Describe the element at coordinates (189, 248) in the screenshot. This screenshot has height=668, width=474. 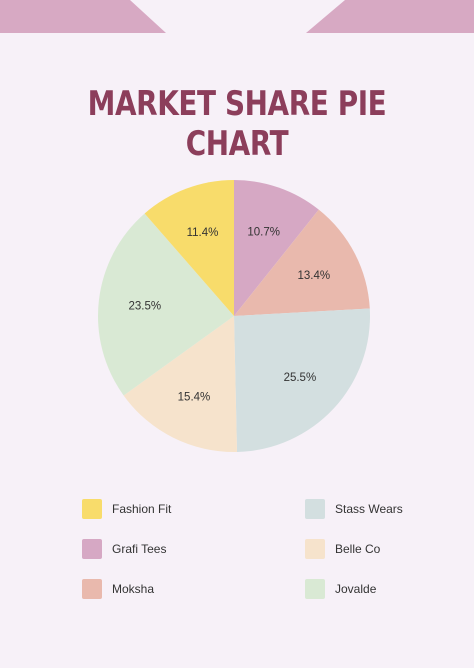
I see `pie-slice-fashion-fit` at that location.